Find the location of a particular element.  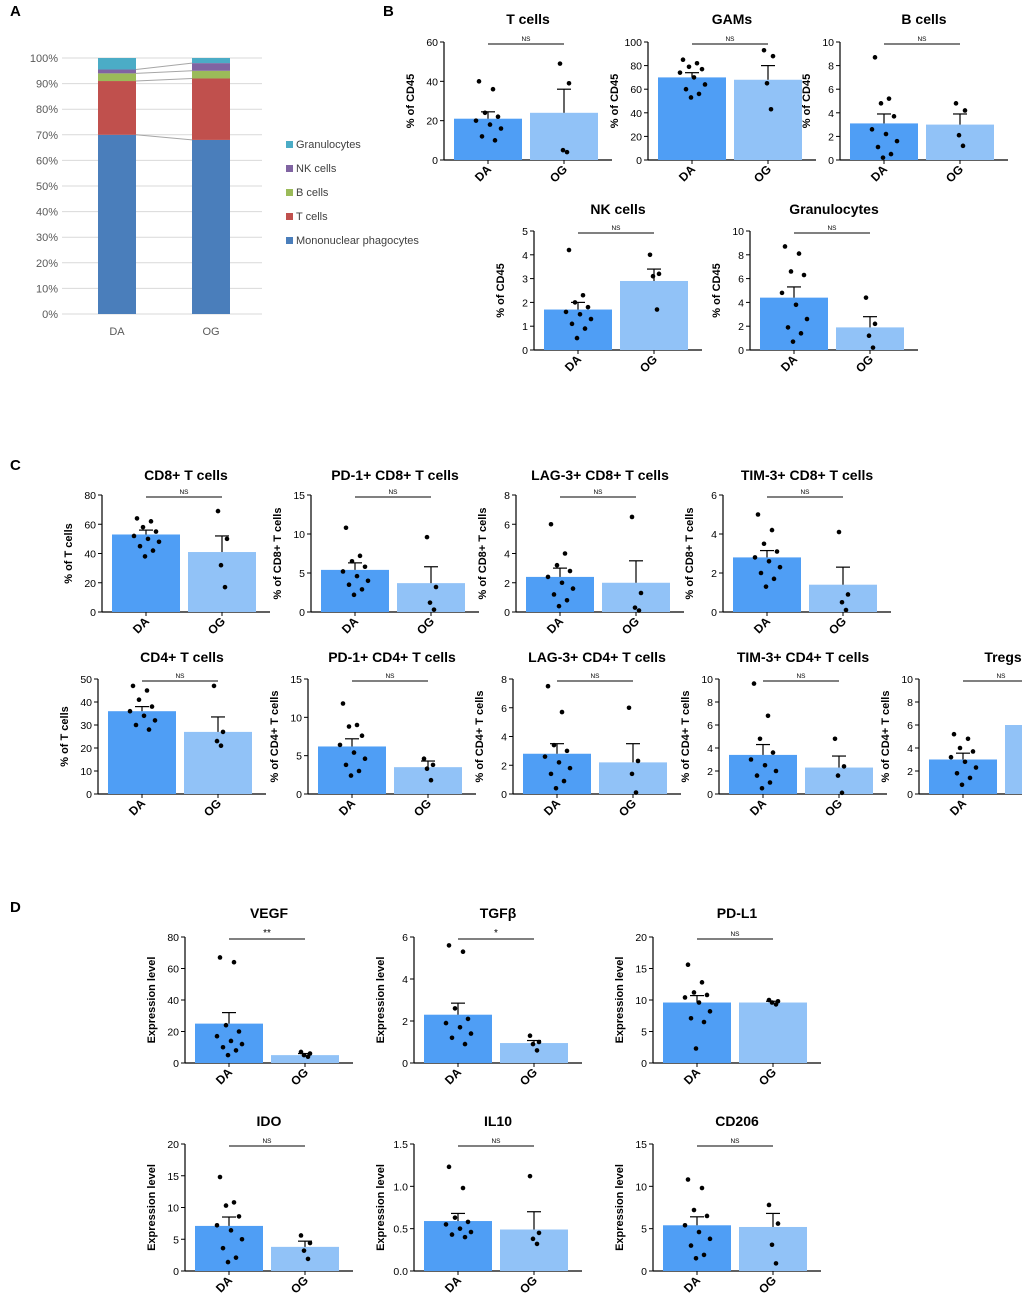

x-tick-label: OG is located at coordinates (425, 625).